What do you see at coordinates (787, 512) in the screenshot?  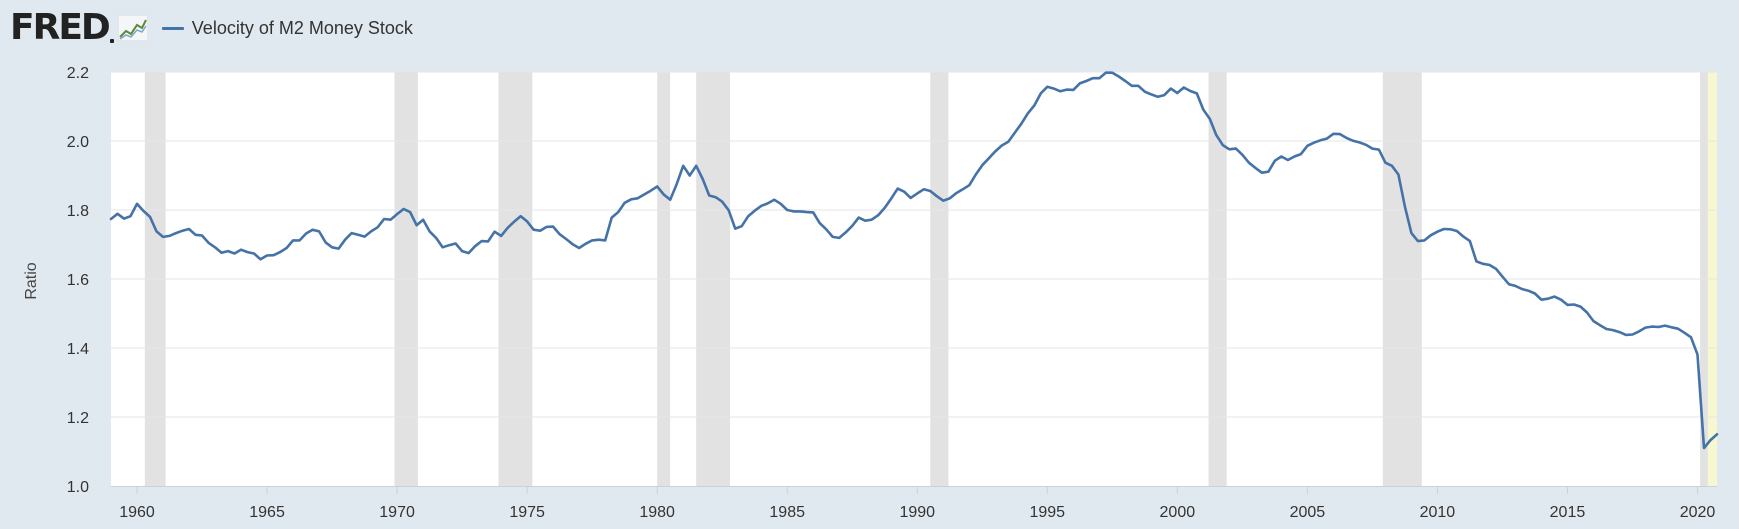 I see `x-tick-label: 1985` at bounding box center [787, 512].